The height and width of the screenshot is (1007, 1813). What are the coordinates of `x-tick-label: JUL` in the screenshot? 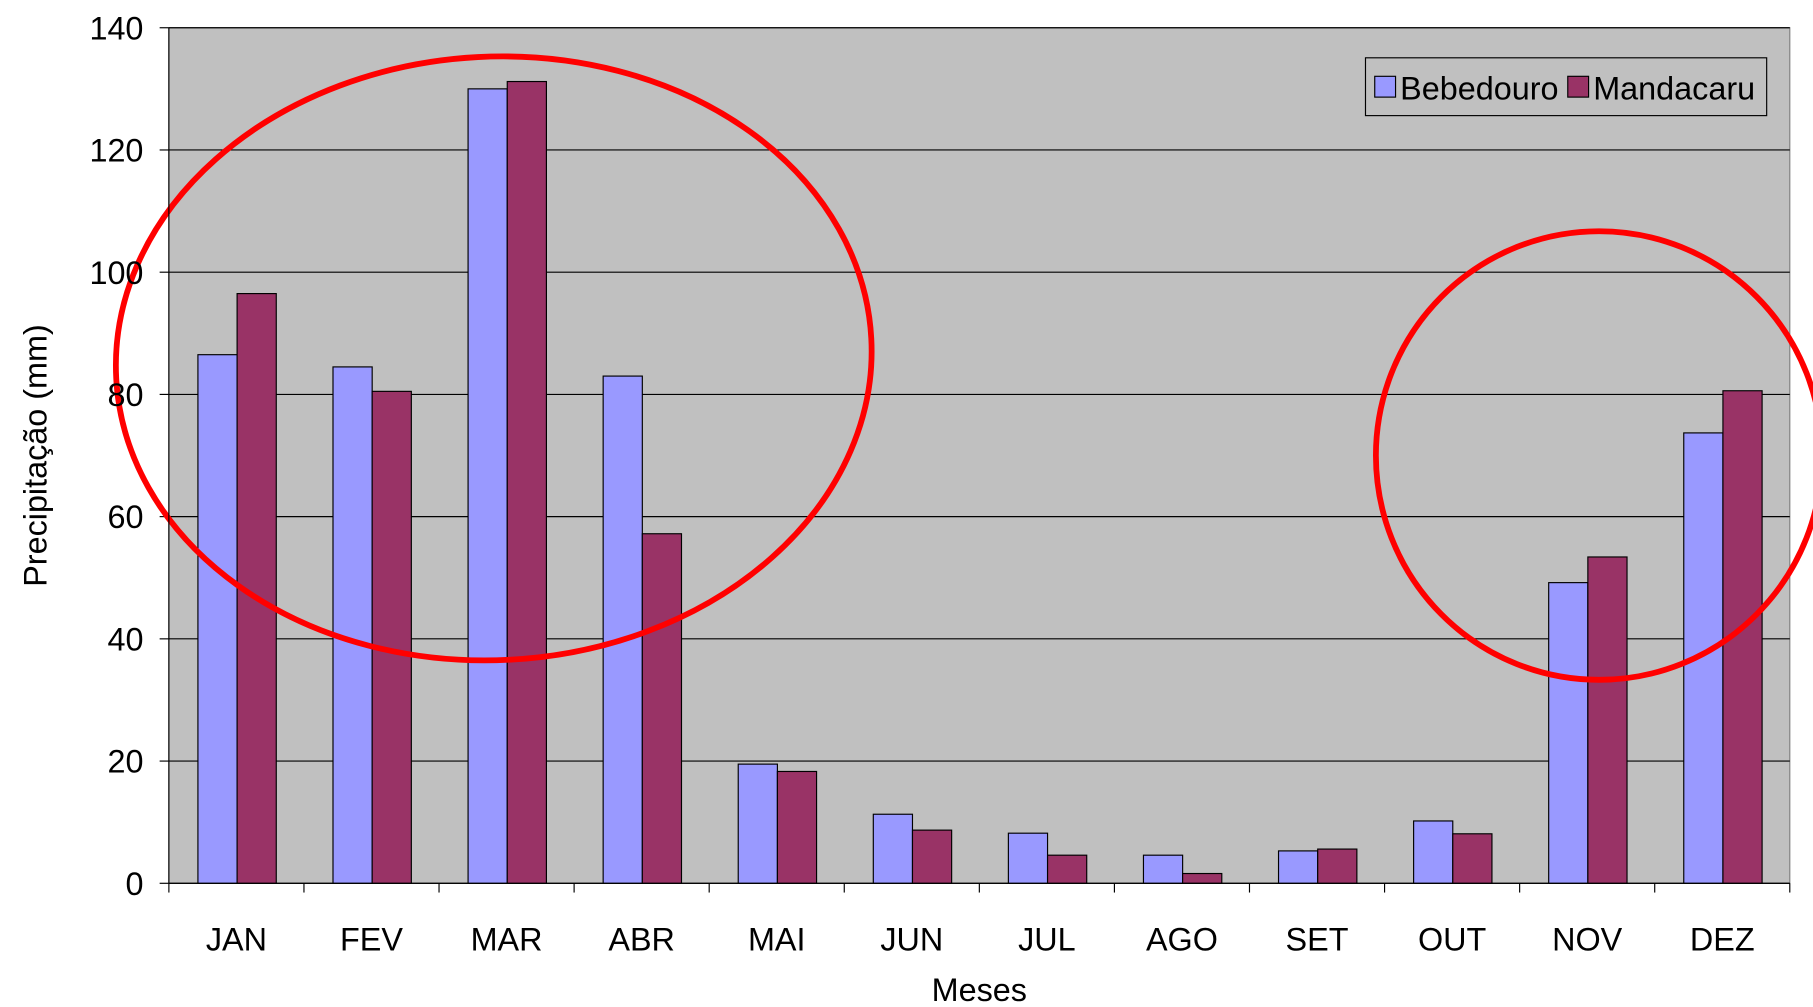 It's located at (1047, 939).